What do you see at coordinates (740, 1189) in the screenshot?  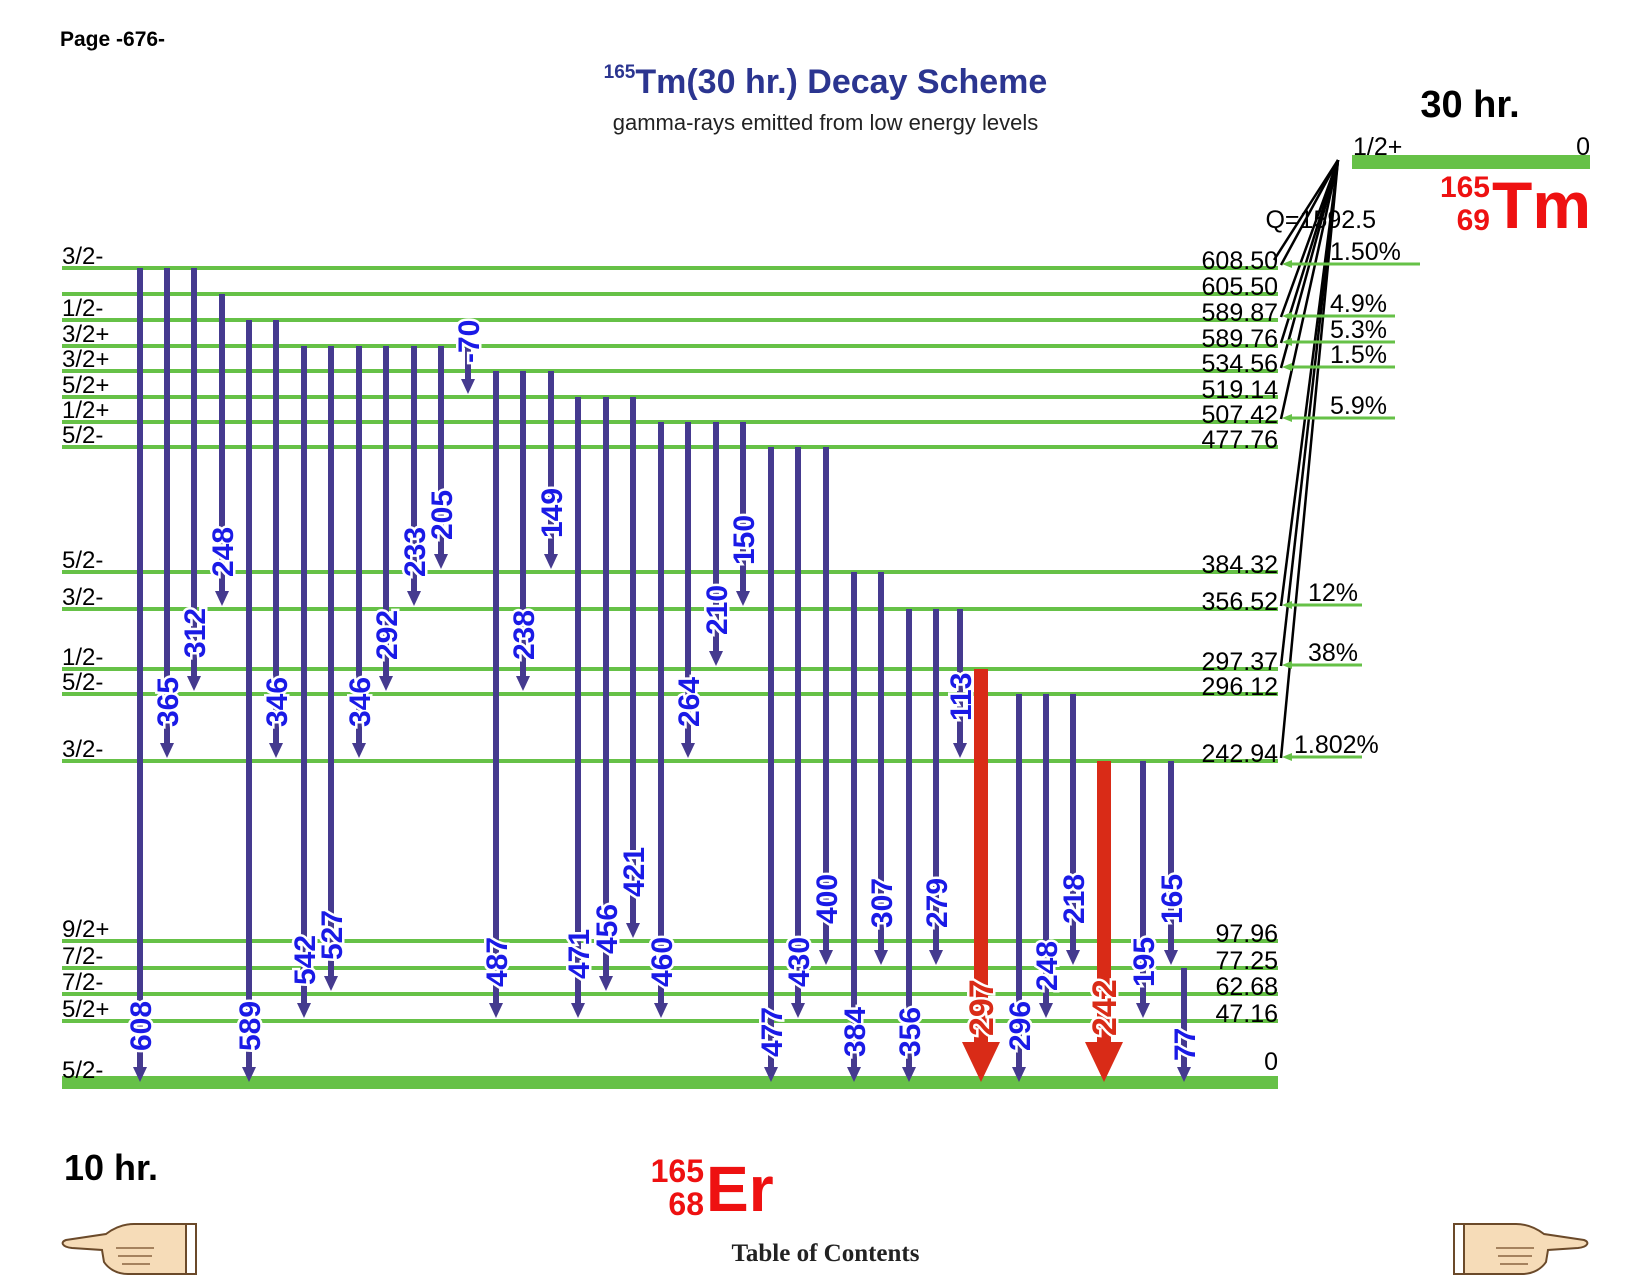 I see `daughter-symbol: Er` at bounding box center [740, 1189].